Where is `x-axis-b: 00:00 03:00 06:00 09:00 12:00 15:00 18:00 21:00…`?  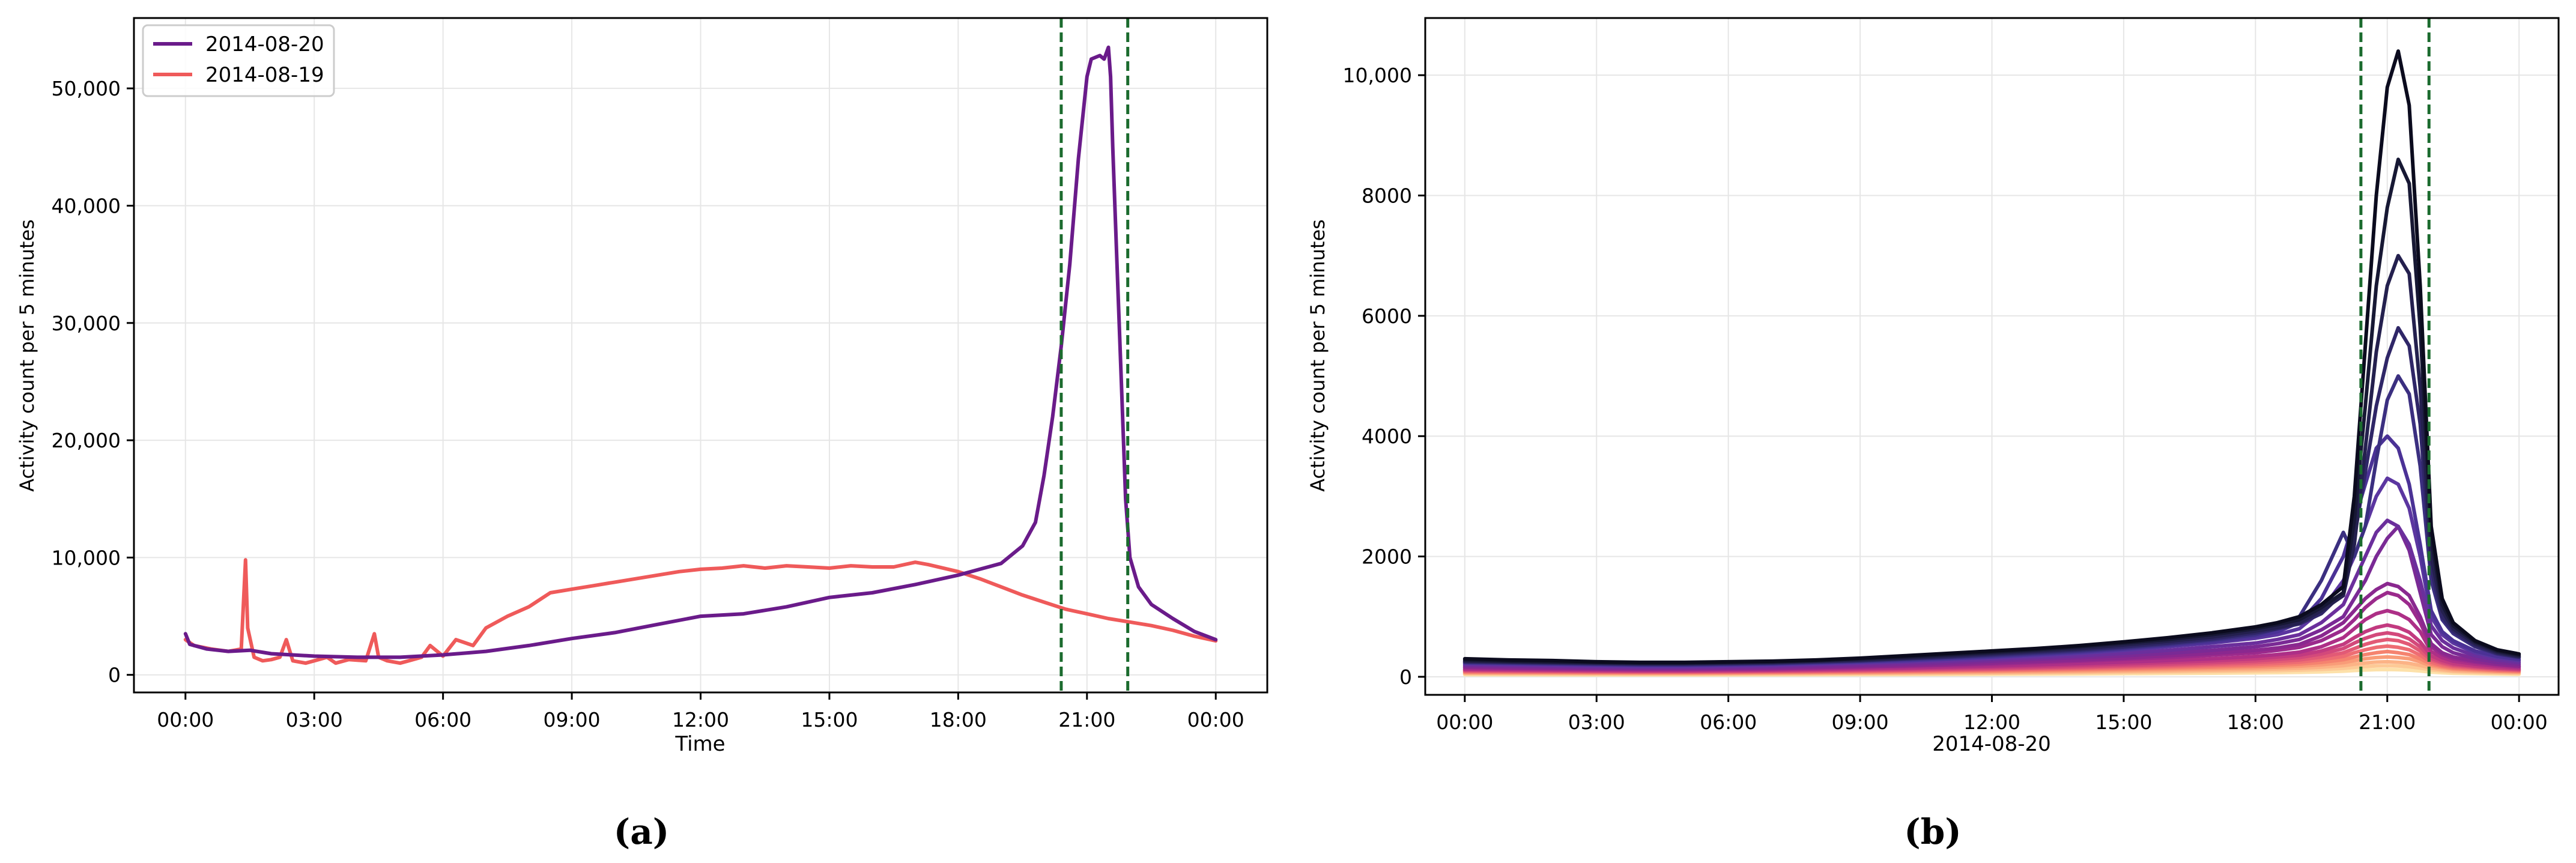
x-axis-b: 00:00 03:00 06:00 09:00 12:00 15:00 18:00 21:00… is located at coordinates (1992, 714).